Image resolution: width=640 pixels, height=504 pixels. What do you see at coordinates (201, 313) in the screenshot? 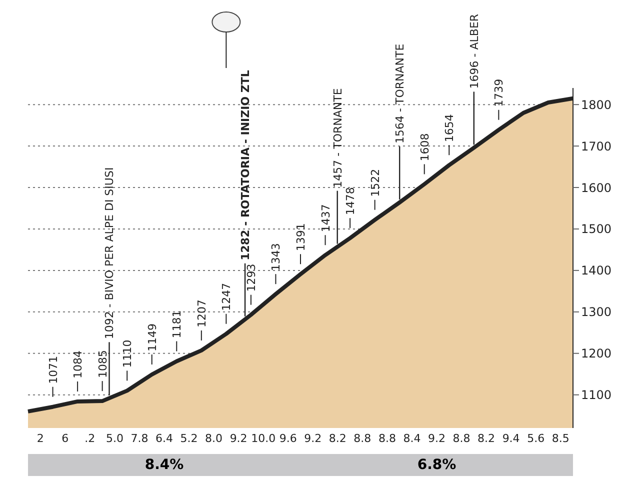
I see `data-label: 1207` at bounding box center [201, 313].